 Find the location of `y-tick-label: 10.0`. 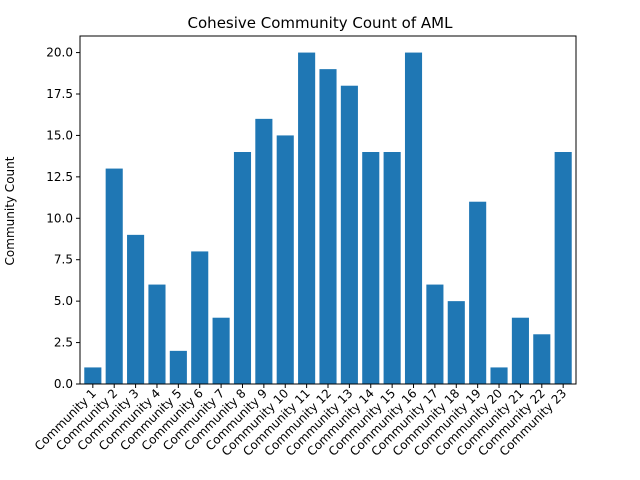

y-tick-label: 10.0 is located at coordinates (59, 218).